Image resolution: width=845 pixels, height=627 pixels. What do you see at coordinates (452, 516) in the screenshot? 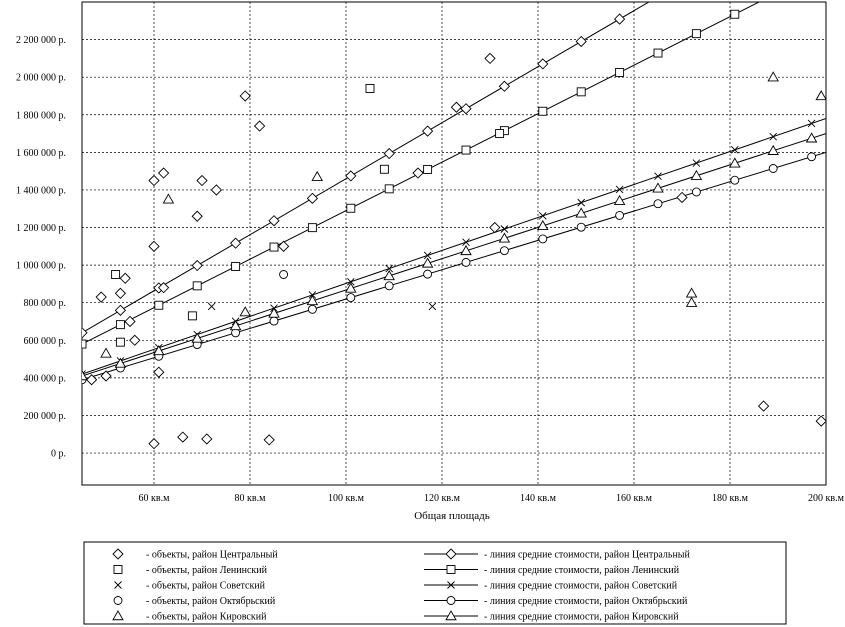
I see `x-axis-title: Общая площадь` at bounding box center [452, 516].